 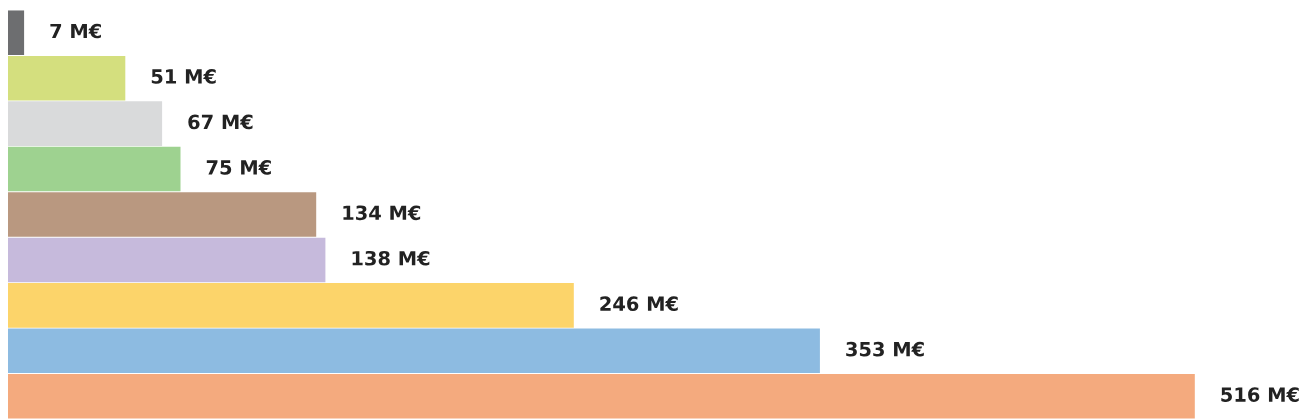 I want to click on data-label: 138 M€, so click(x=391, y=258).